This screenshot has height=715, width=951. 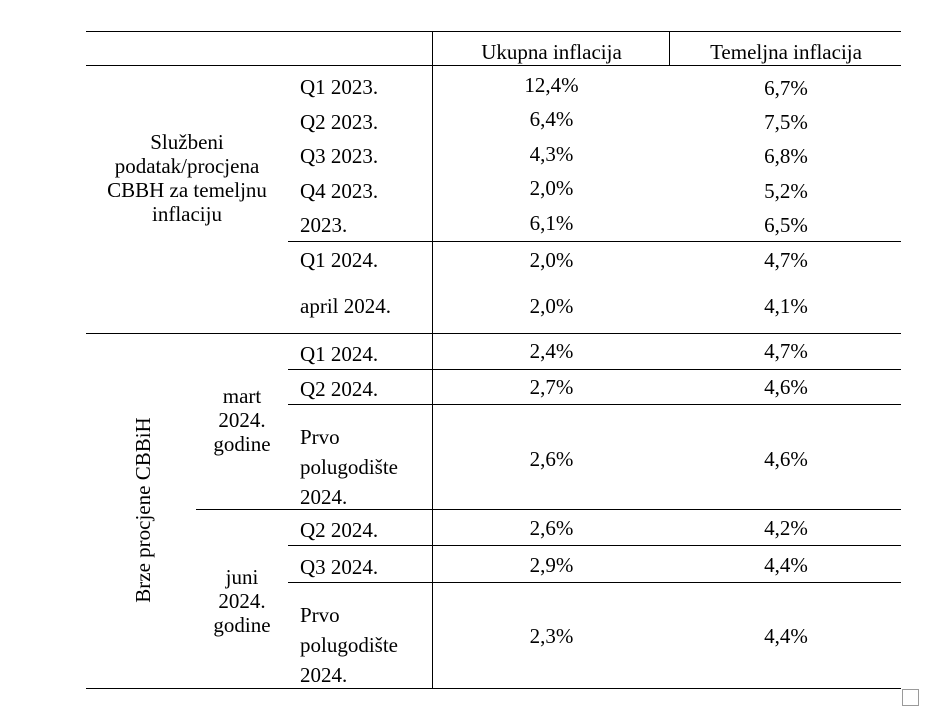 What do you see at coordinates (551, 387) in the screenshot?
I see `cell-total: 2,7%` at bounding box center [551, 387].